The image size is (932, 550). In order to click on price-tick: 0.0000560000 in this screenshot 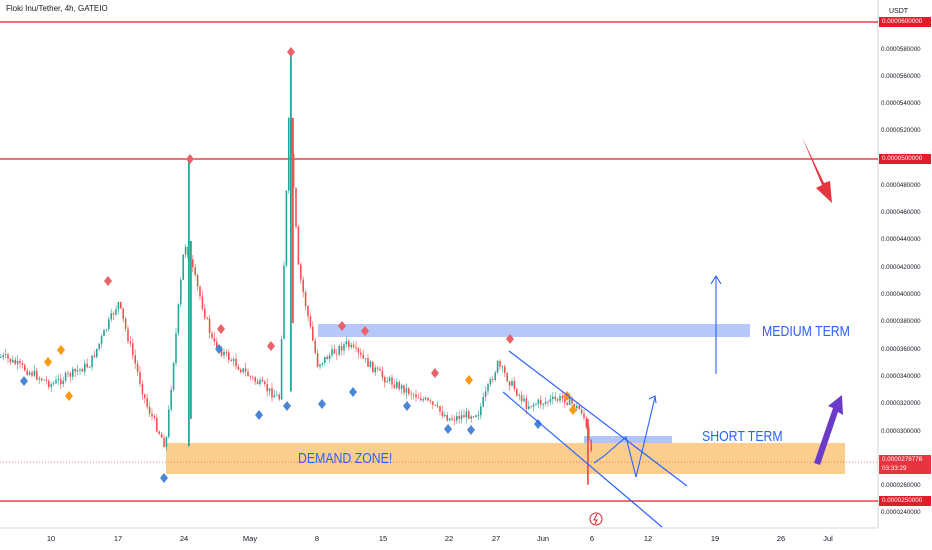, I will do `click(901, 76)`.